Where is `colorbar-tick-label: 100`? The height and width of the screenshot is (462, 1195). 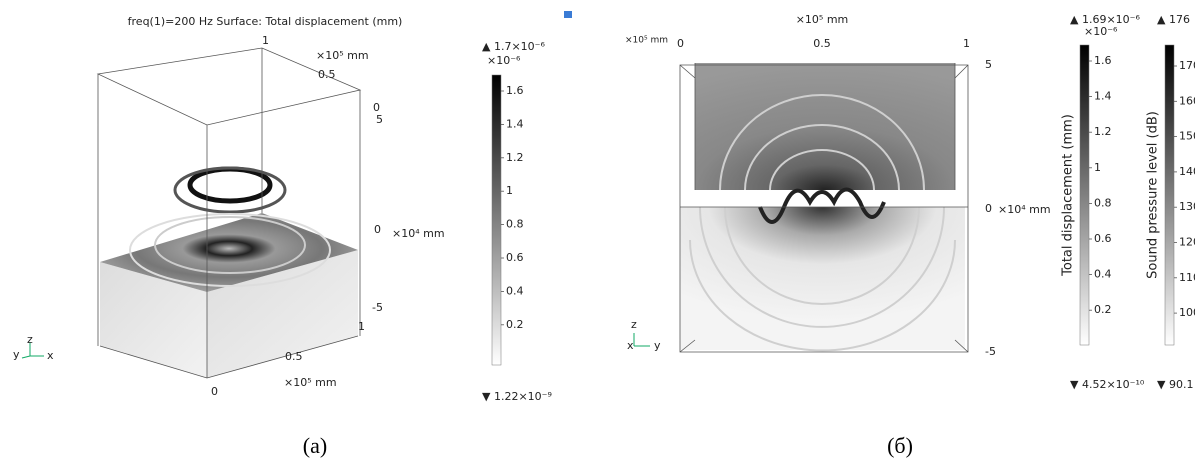
colorbar-tick-label: 100 is located at coordinates (1187, 312).